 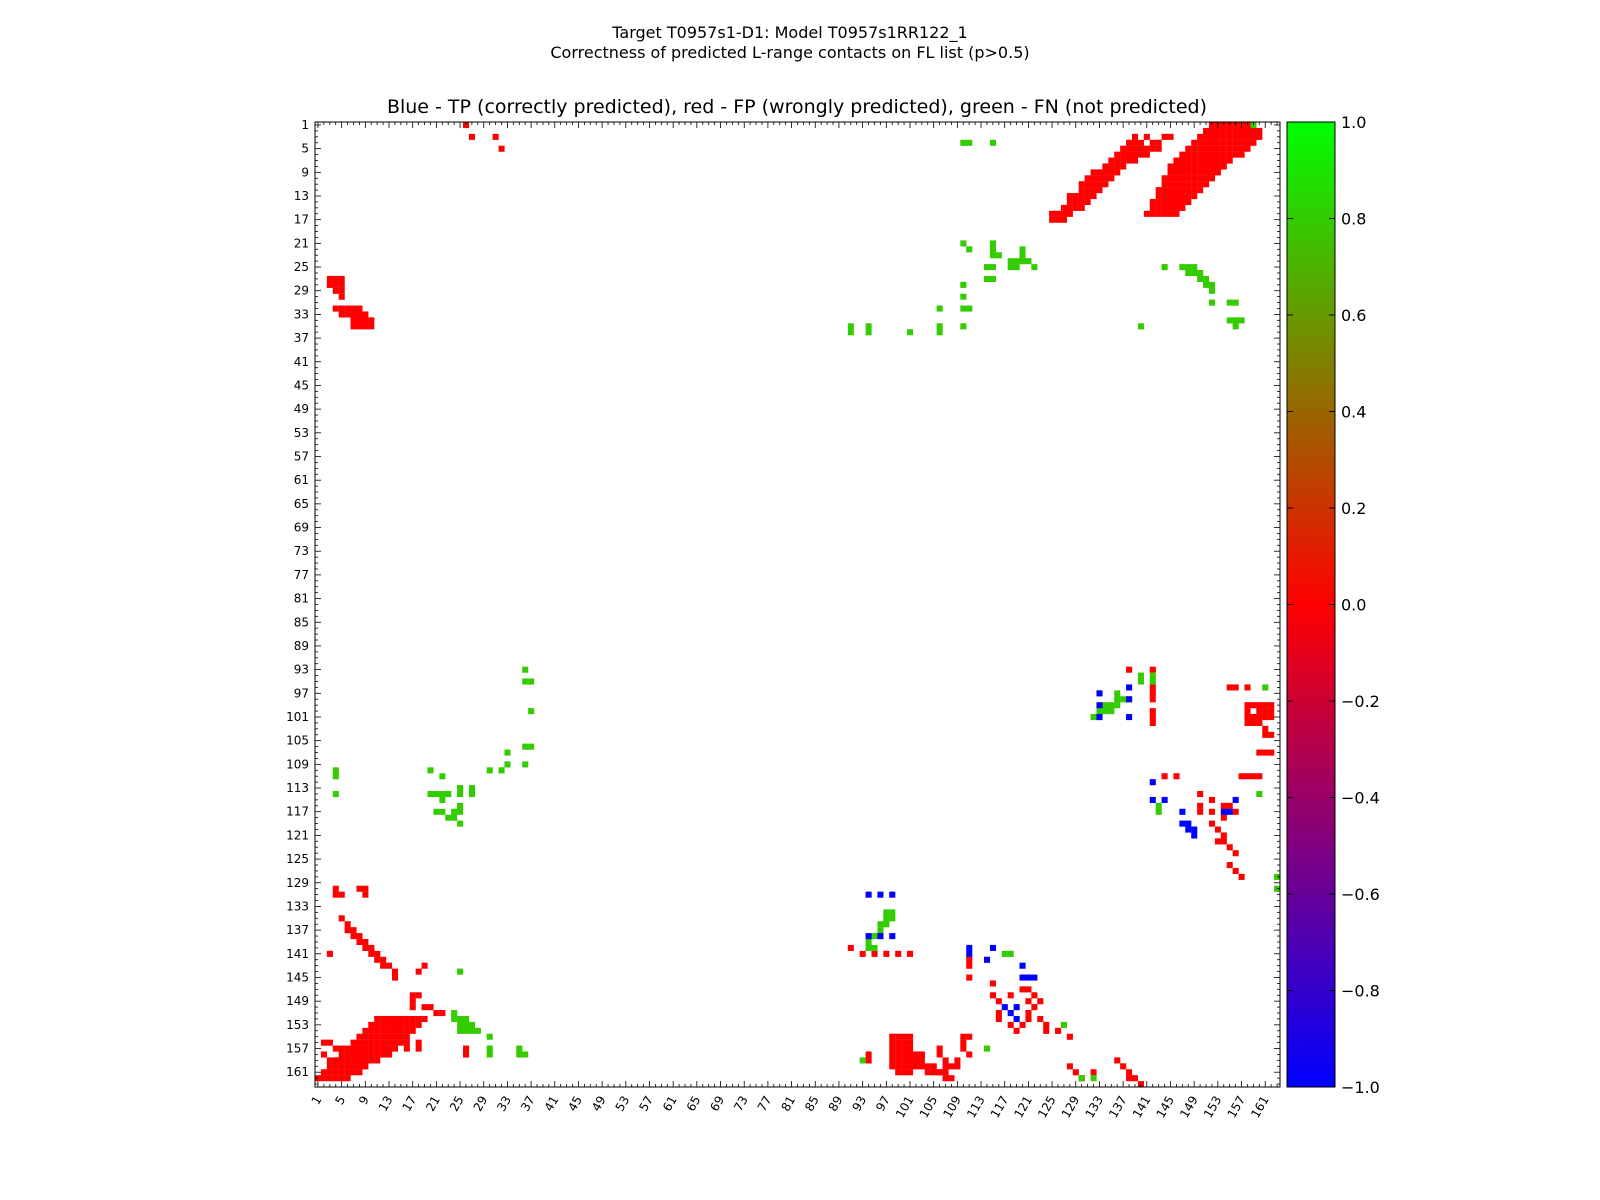 I want to click on y-tick-label: 105, so click(x=297, y=741).